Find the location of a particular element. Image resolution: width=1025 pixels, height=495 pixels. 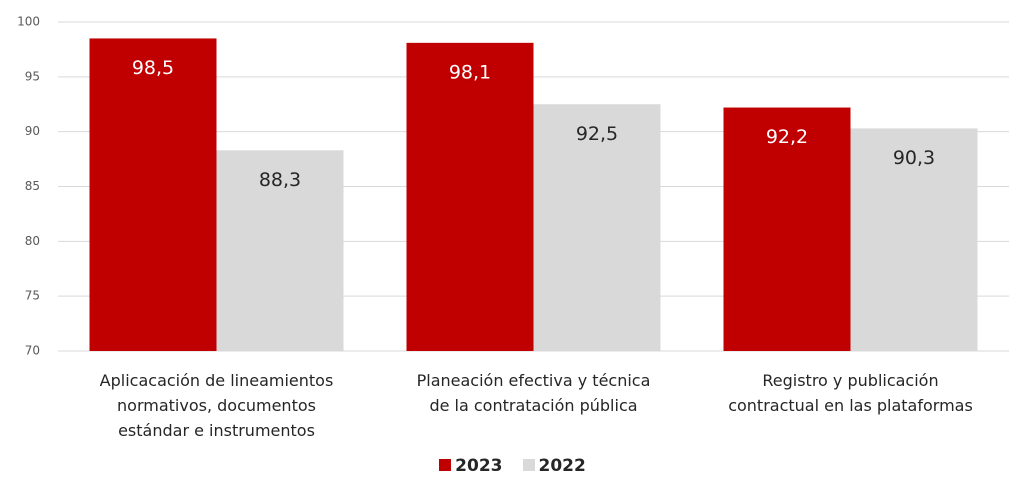

y-tick-label: 85 is located at coordinates (32, 186).